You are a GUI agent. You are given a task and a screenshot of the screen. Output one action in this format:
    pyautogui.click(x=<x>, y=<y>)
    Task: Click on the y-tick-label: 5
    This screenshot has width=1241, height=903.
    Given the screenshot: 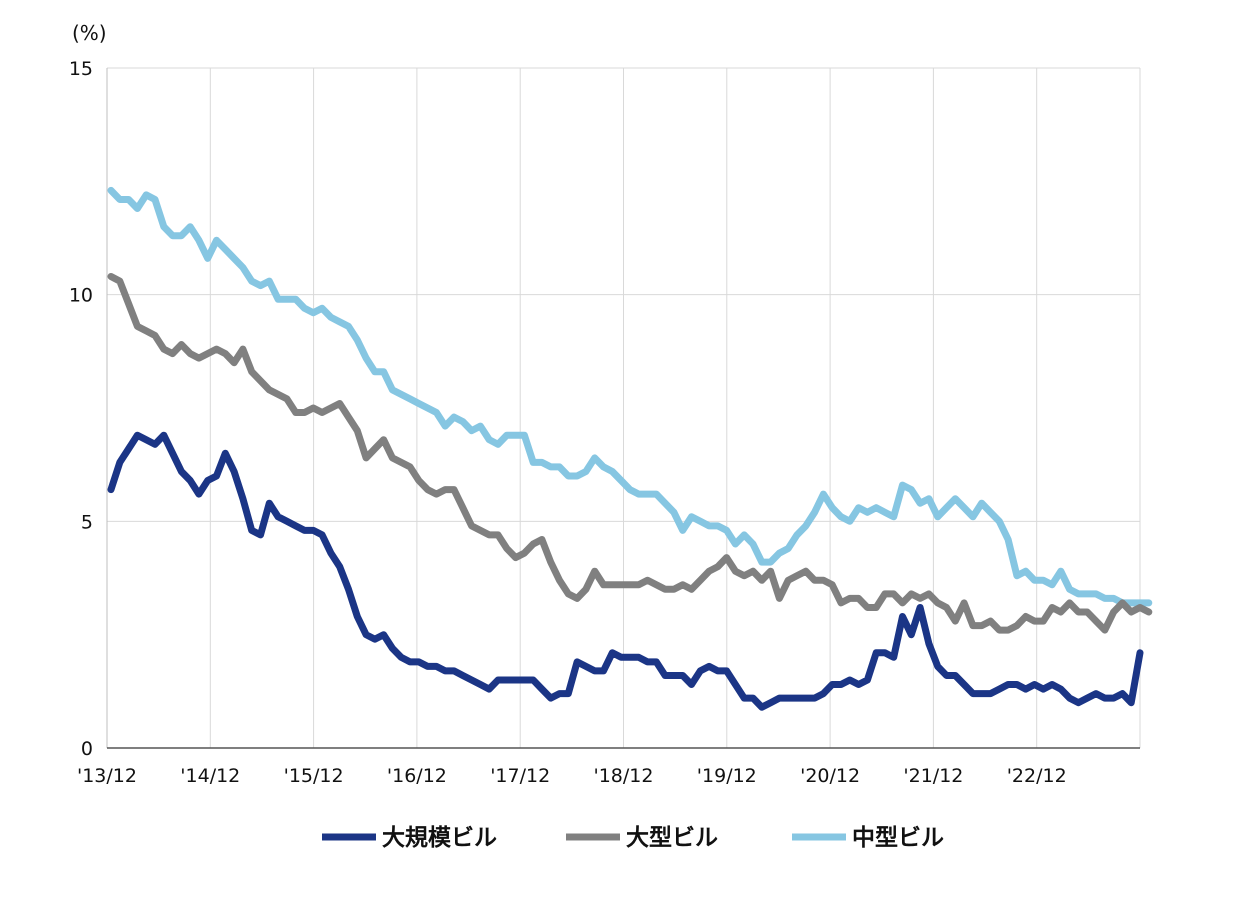 What is the action you would take?
    pyautogui.click(x=87, y=522)
    